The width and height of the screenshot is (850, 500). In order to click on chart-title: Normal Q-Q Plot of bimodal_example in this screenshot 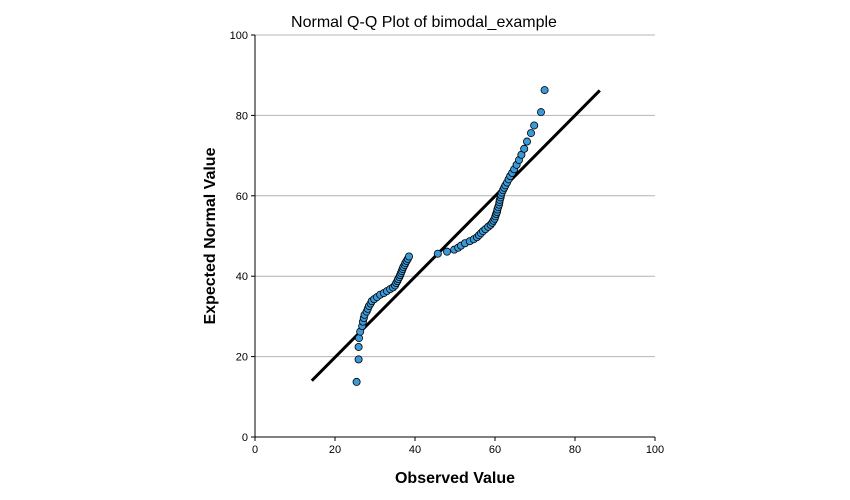, I will do `click(424, 22)`.